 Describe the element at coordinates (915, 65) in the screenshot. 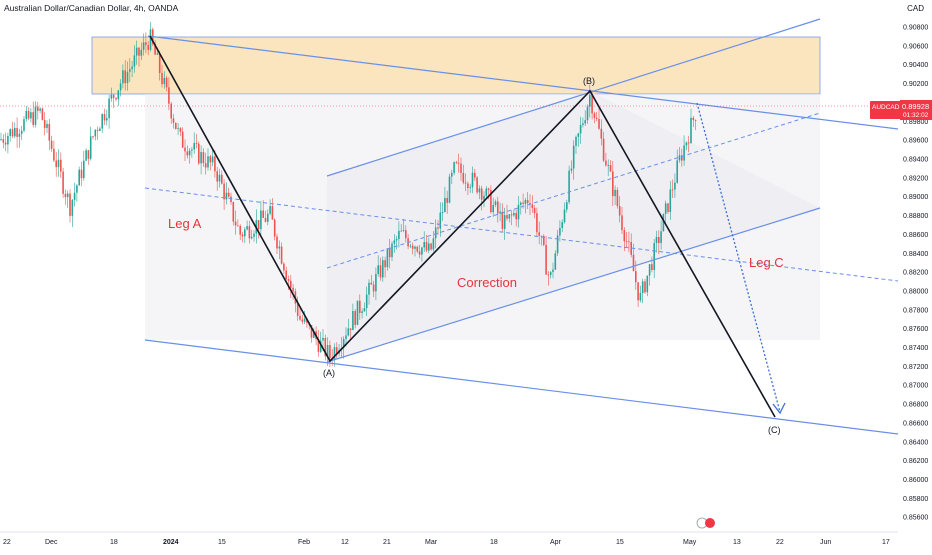

I see `price-tick-label: 0.90400` at that location.